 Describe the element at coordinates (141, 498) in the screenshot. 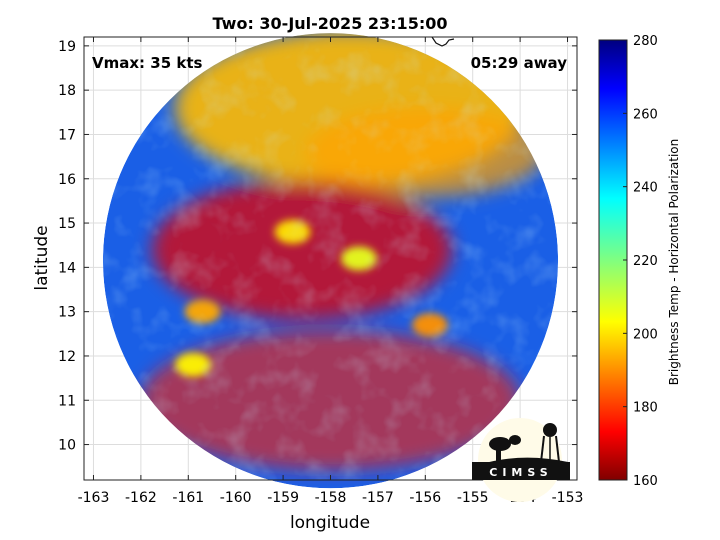

I see `x-tick-label: -162` at that location.